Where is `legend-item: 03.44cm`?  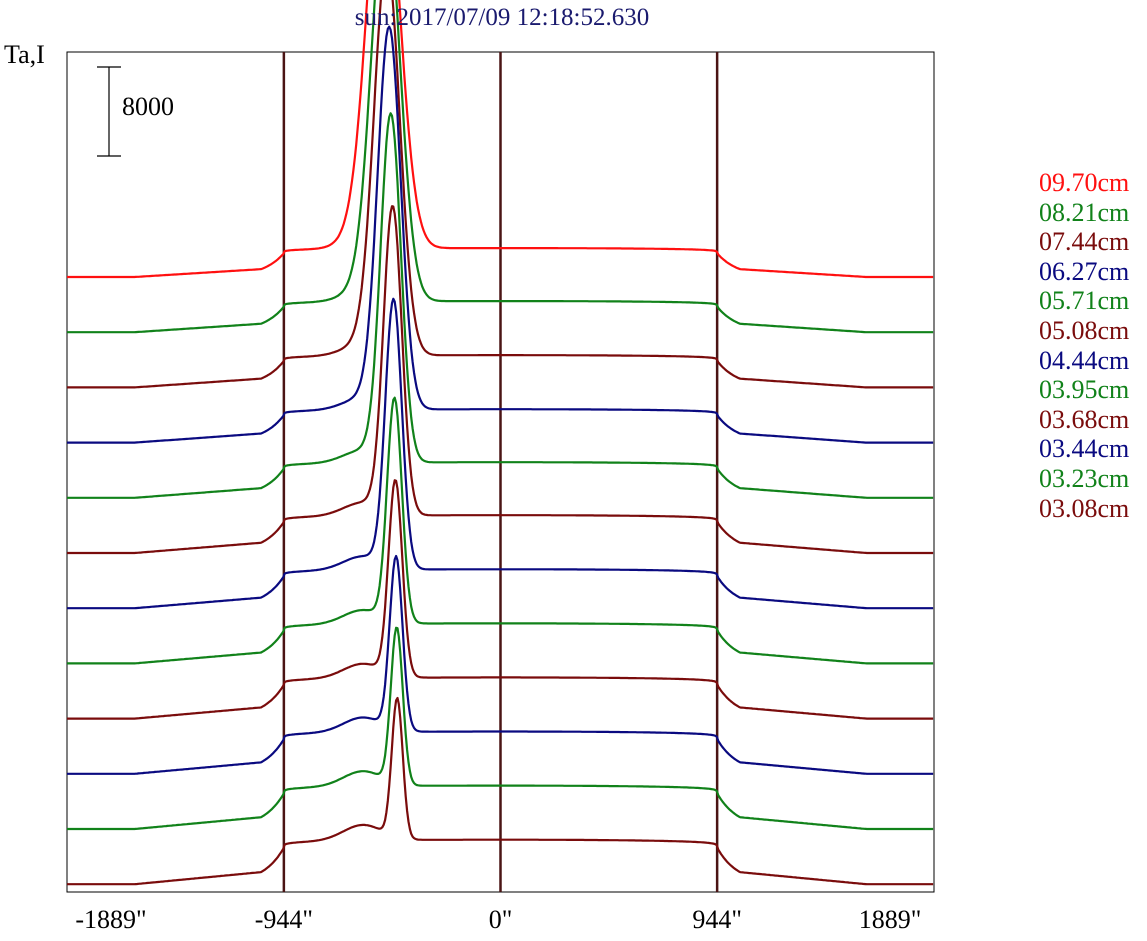
legend-item: 03.44cm is located at coordinates (1084, 449).